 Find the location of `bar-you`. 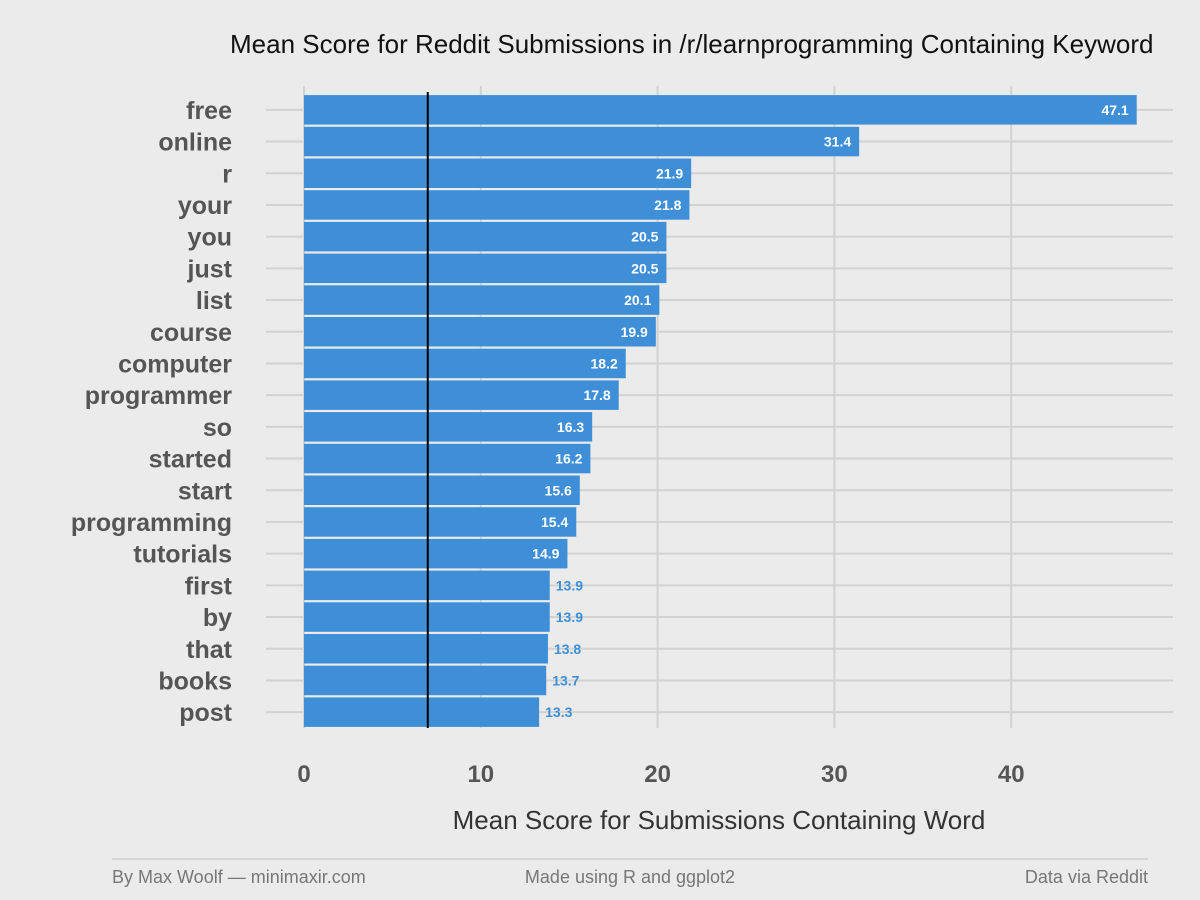

bar-you is located at coordinates (485, 236).